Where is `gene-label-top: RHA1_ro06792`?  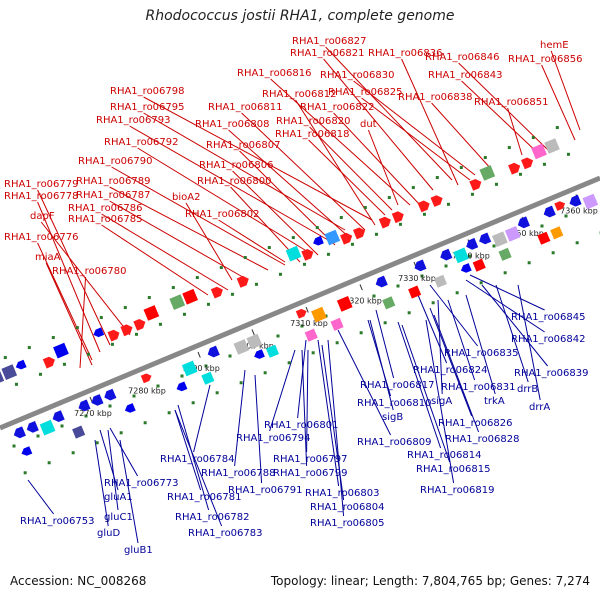
gene-label-top: RHA1_ro06792 is located at coordinates (141, 142).